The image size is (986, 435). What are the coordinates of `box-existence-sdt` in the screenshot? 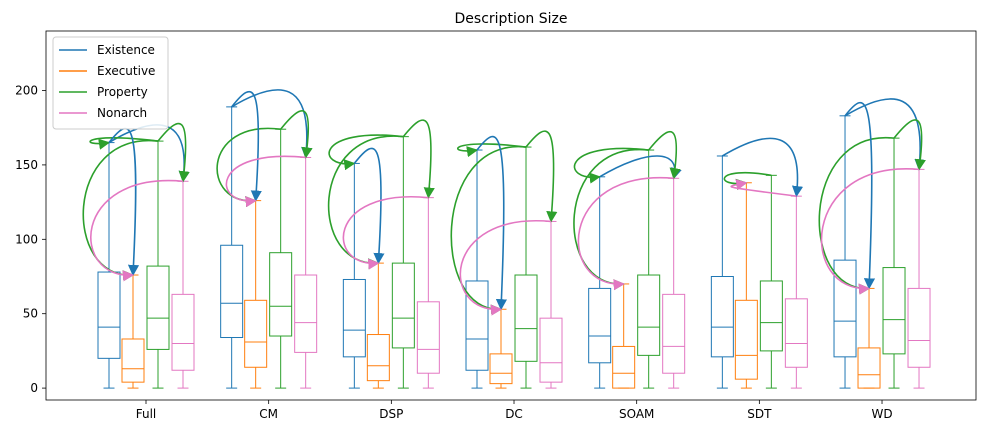 It's located at (722, 272).